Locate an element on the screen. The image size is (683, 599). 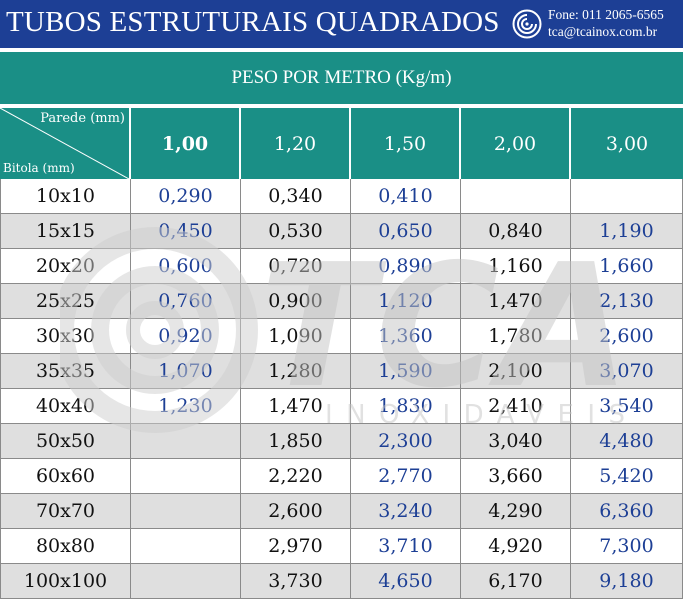
table-row: 70x70 2,600 3,240 4,290 6,360 is located at coordinates (341, 511).